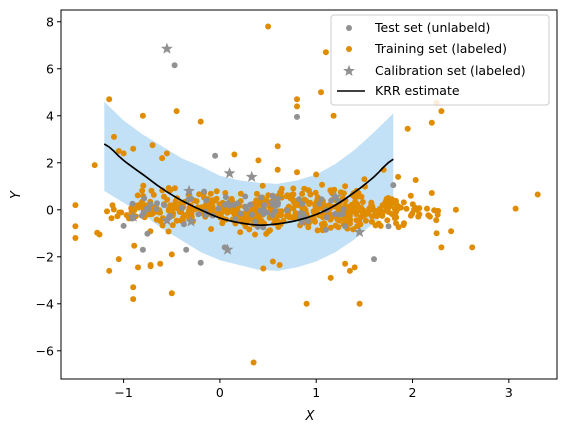 The width and height of the screenshot is (565, 436). Describe the element at coordinates (220, 392) in the screenshot. I see `x-tick-label: 0` at that location.